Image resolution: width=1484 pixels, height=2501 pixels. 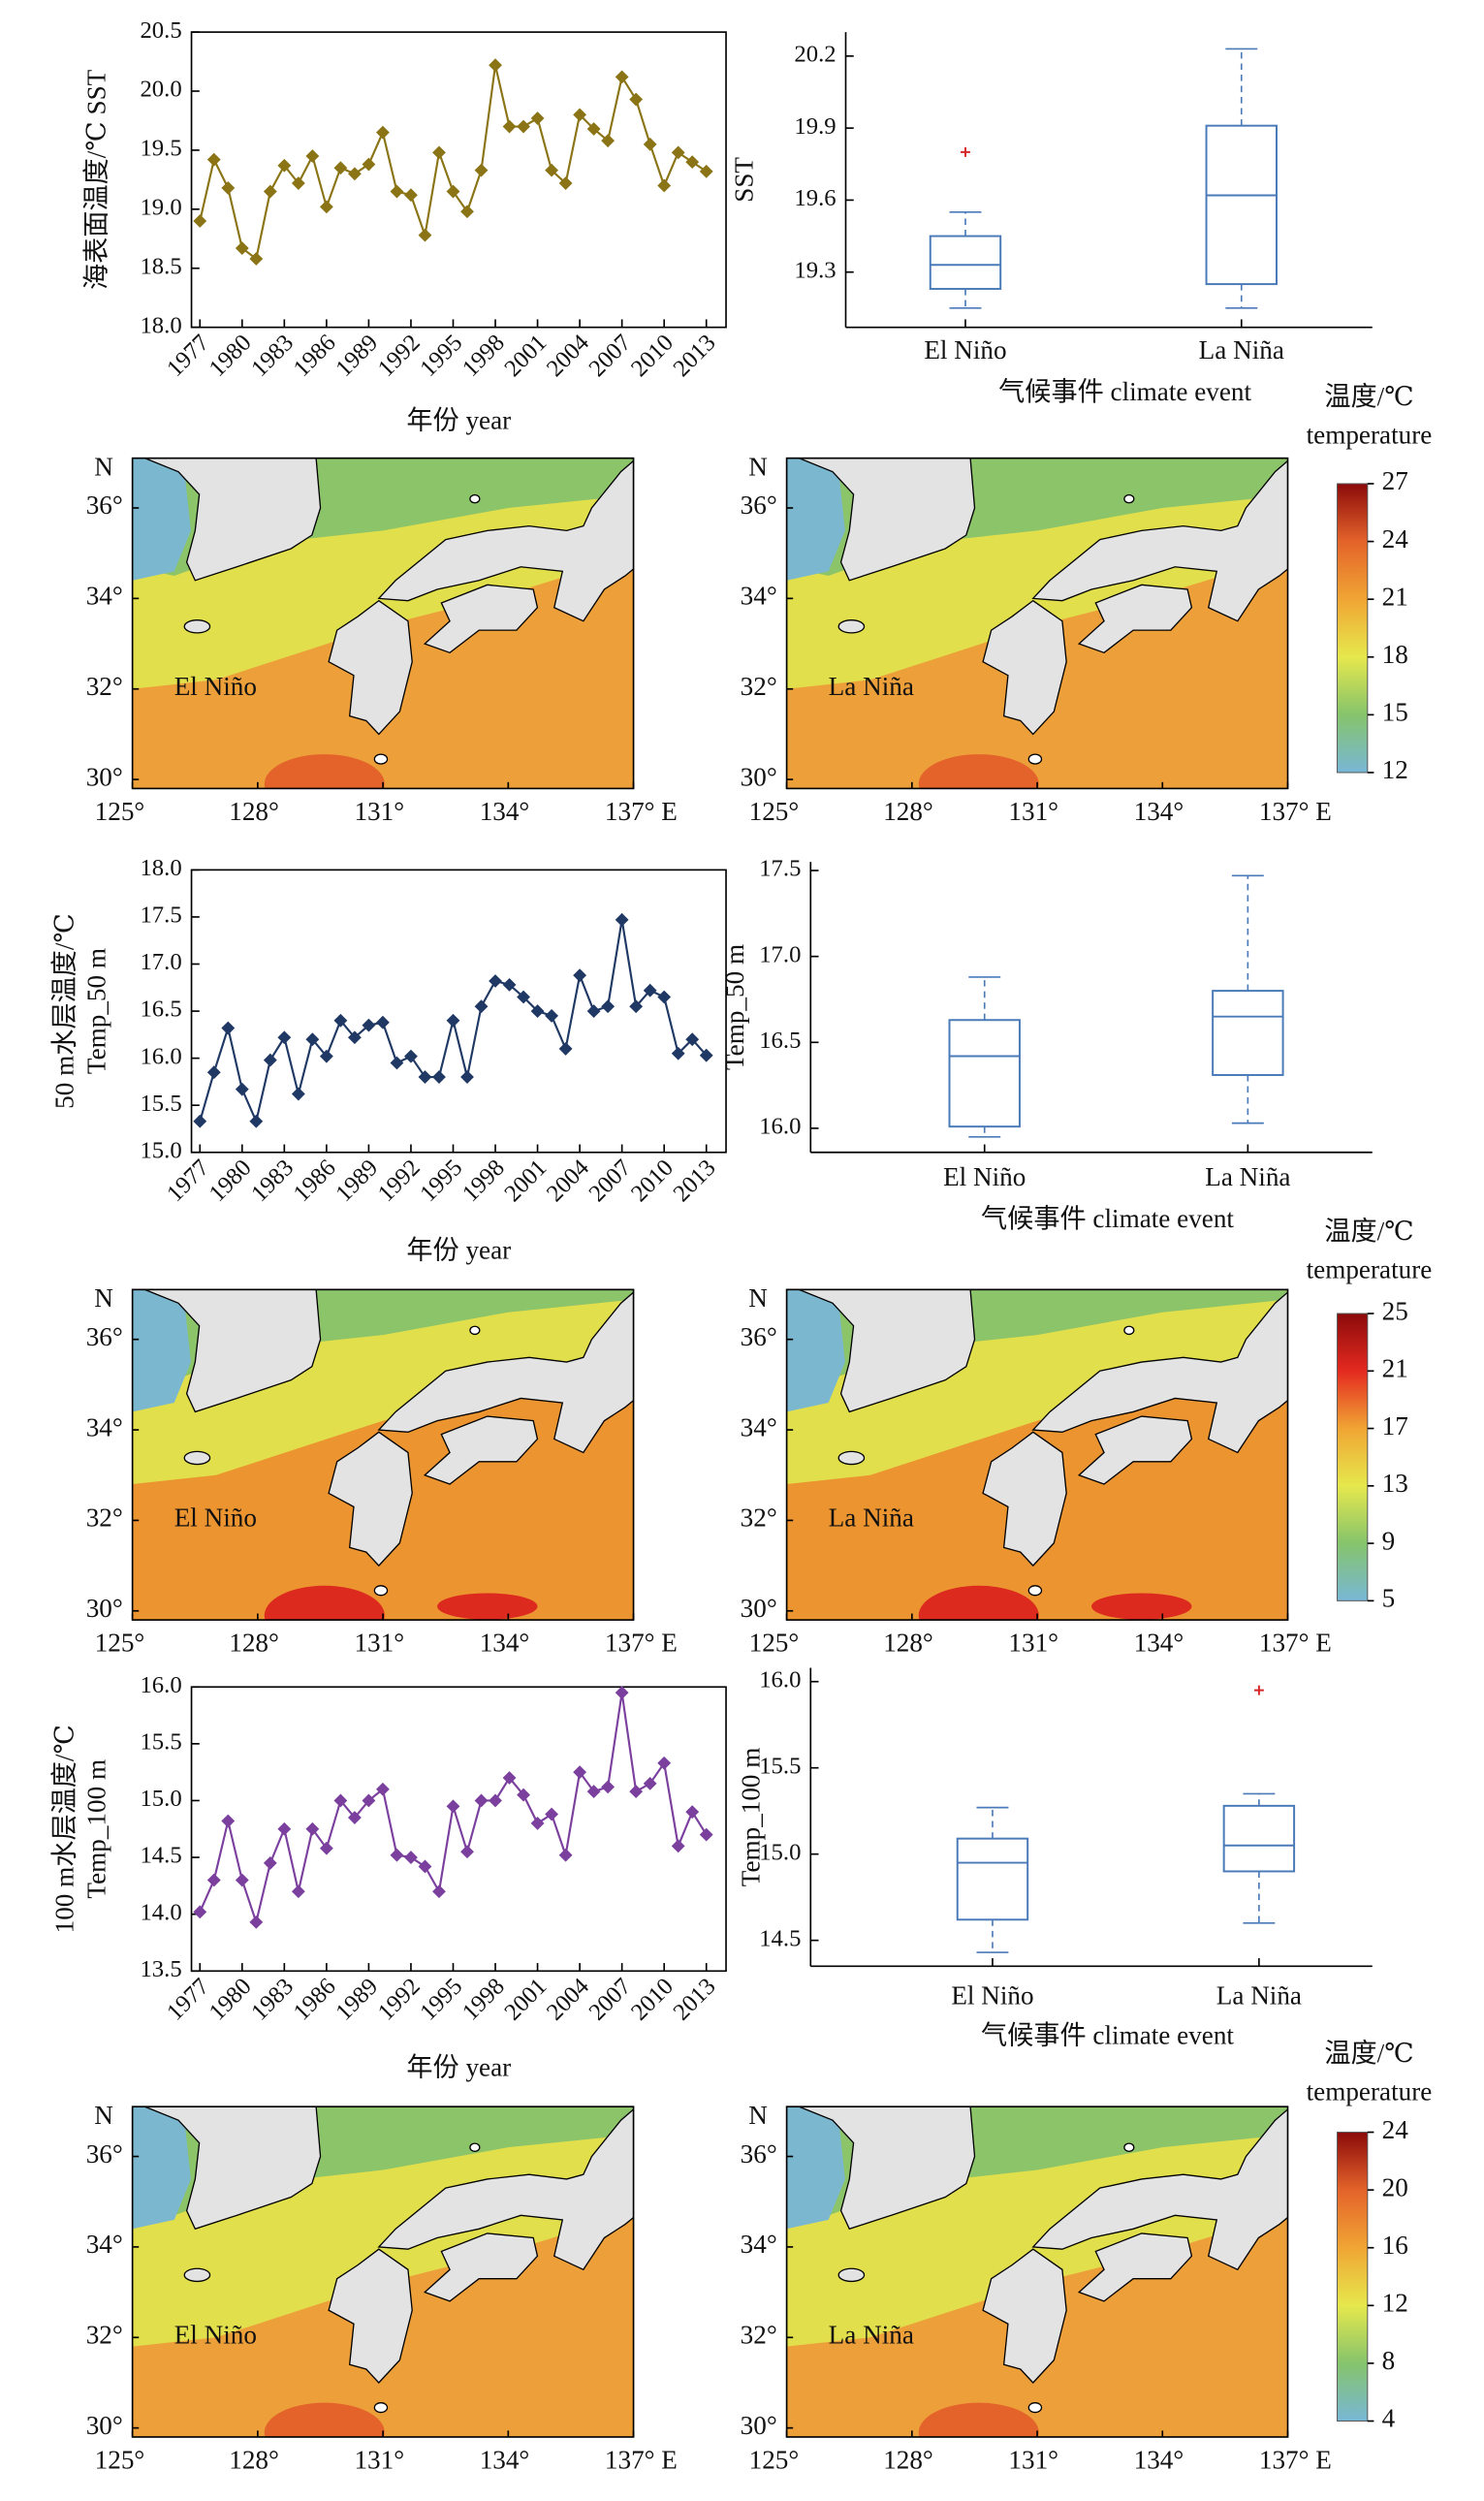 I want to click on y-tick-label: 20.0, so click(x=160, y=90).